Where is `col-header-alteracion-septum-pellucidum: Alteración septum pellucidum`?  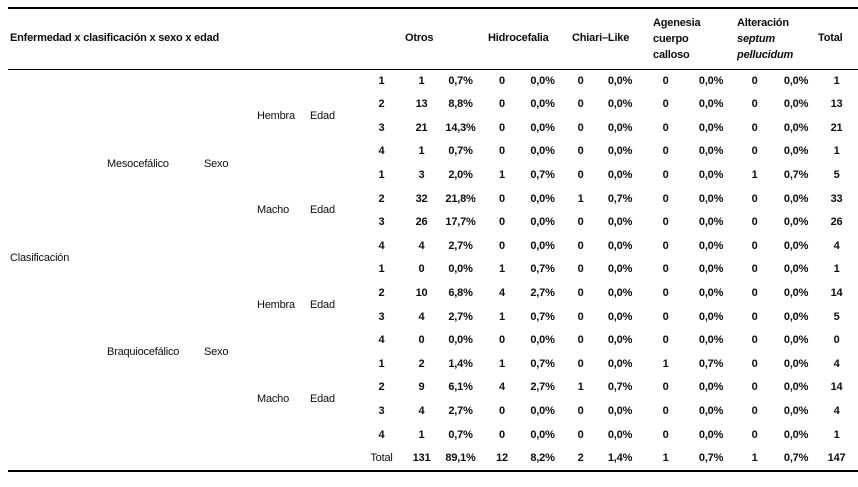 col-header-alteracion-septum-pellucidum: Alteración septum pellucidum is located at coordinates (773, 39).